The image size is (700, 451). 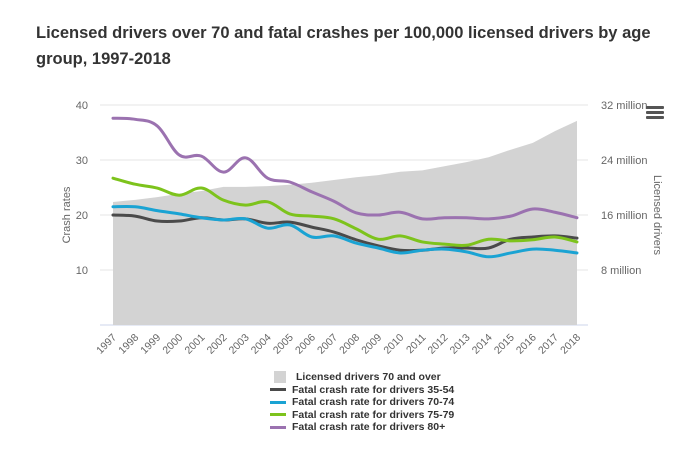 What do you see at coordinates (373, 389) in the screenshot?
I see `legend-label: Fatal crash rate for drivers 35-54` at bounding box center [373, 389].